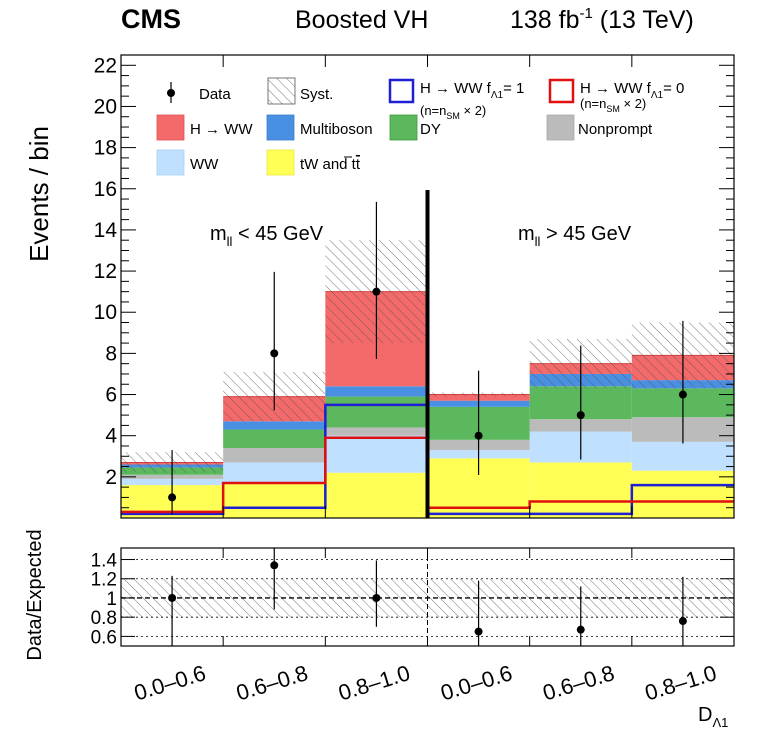 The width and height of the screenshot is (764, 741). What do you see at coordinates (111, 436) in the screenshot?
I see `y-tick-label: 4` at bounding box center [111, 436].